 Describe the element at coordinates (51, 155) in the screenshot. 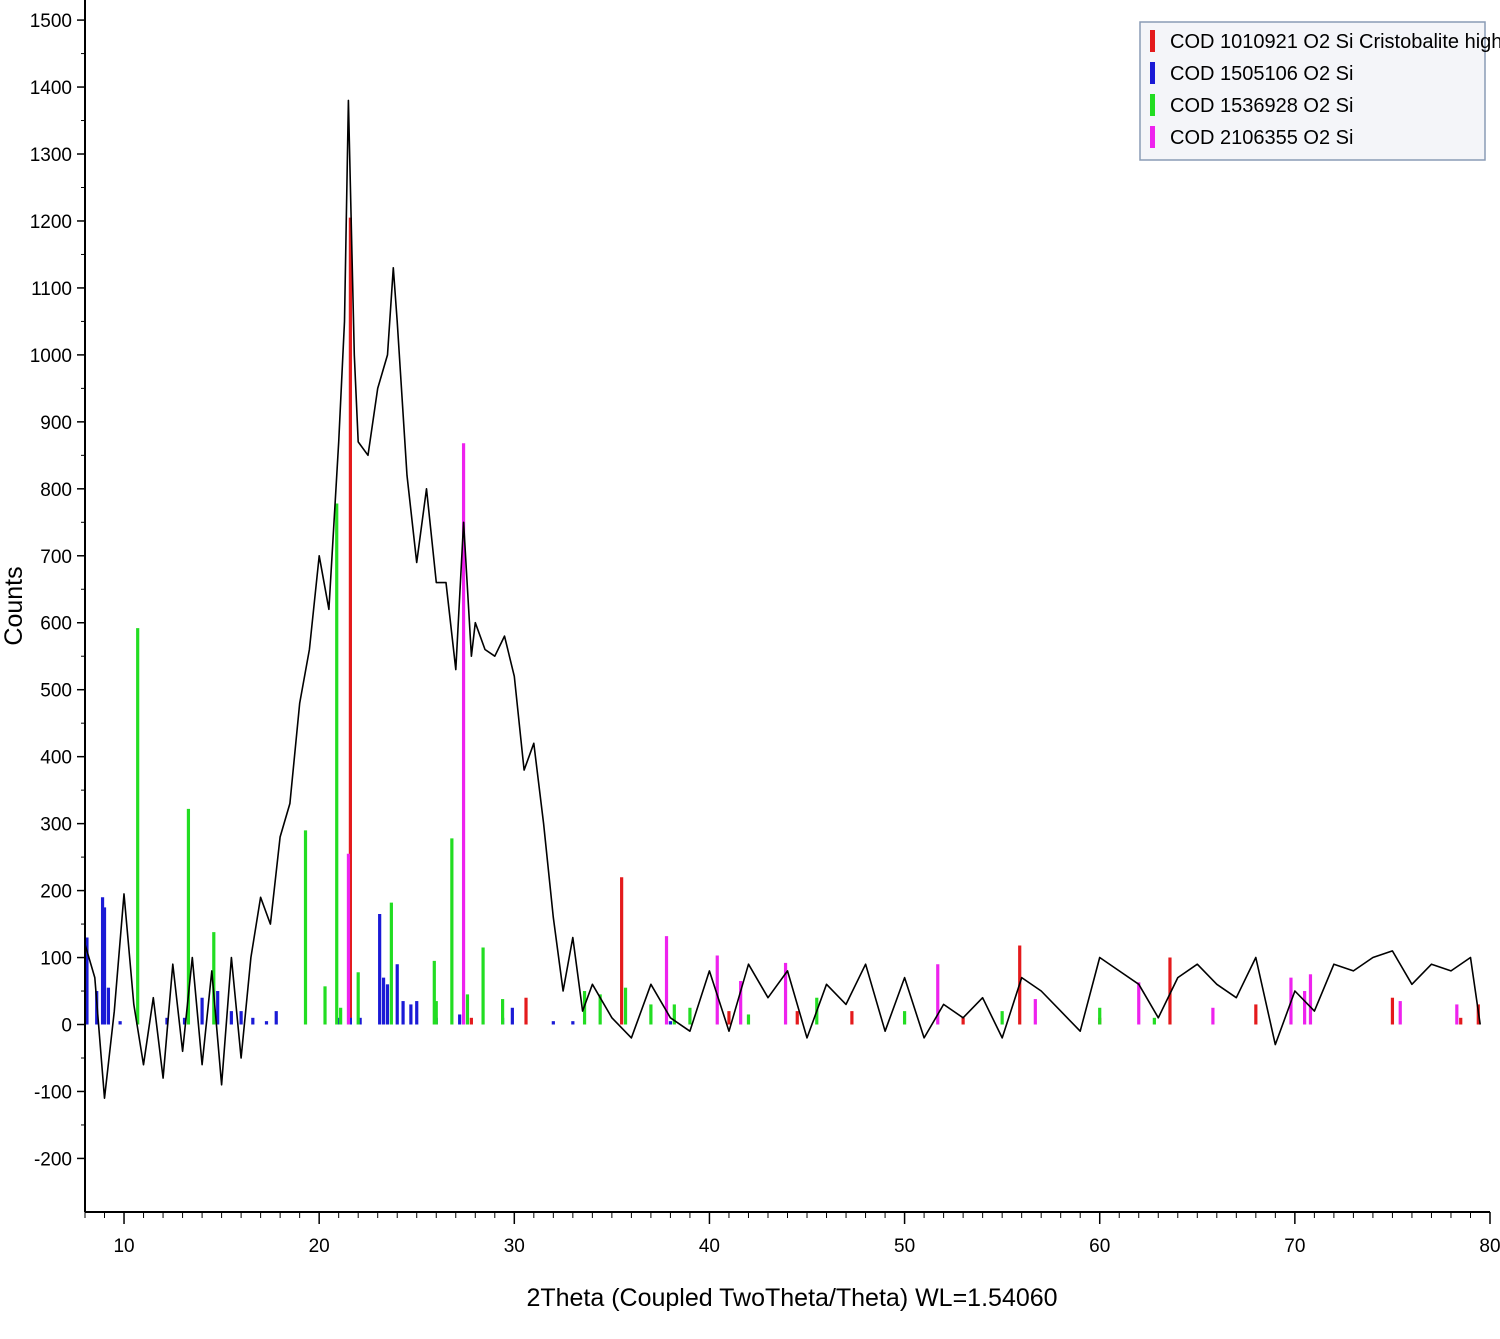

I see `y-tick-label: 1300` at that location.